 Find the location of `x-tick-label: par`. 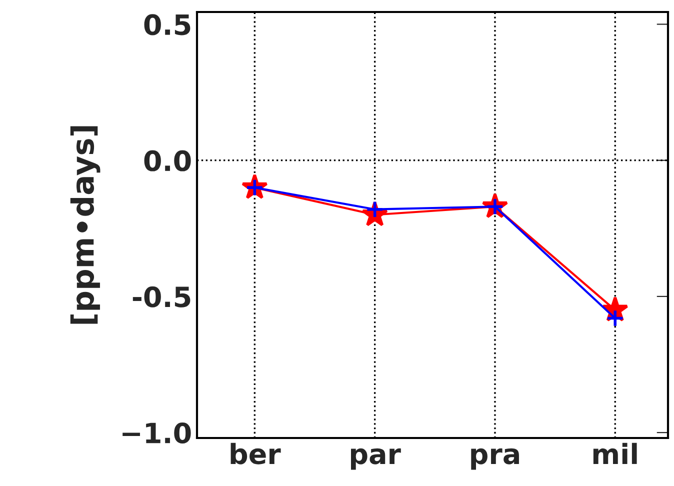

x-tick-label: par is located at coordinates (376, 459).